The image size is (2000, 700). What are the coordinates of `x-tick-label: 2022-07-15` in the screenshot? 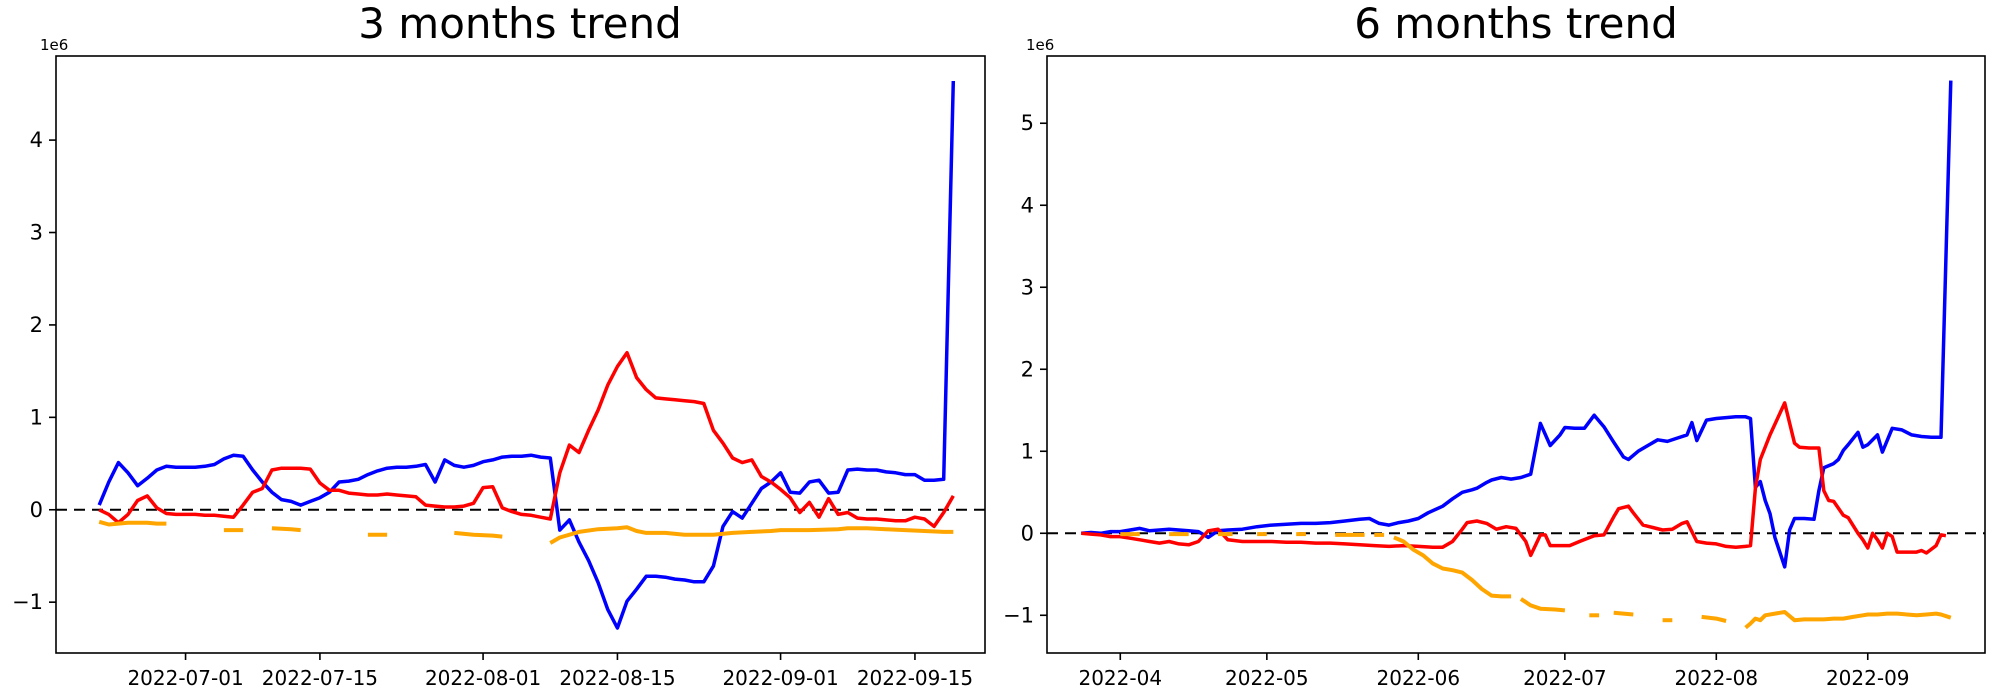 It's located at (320, 678).